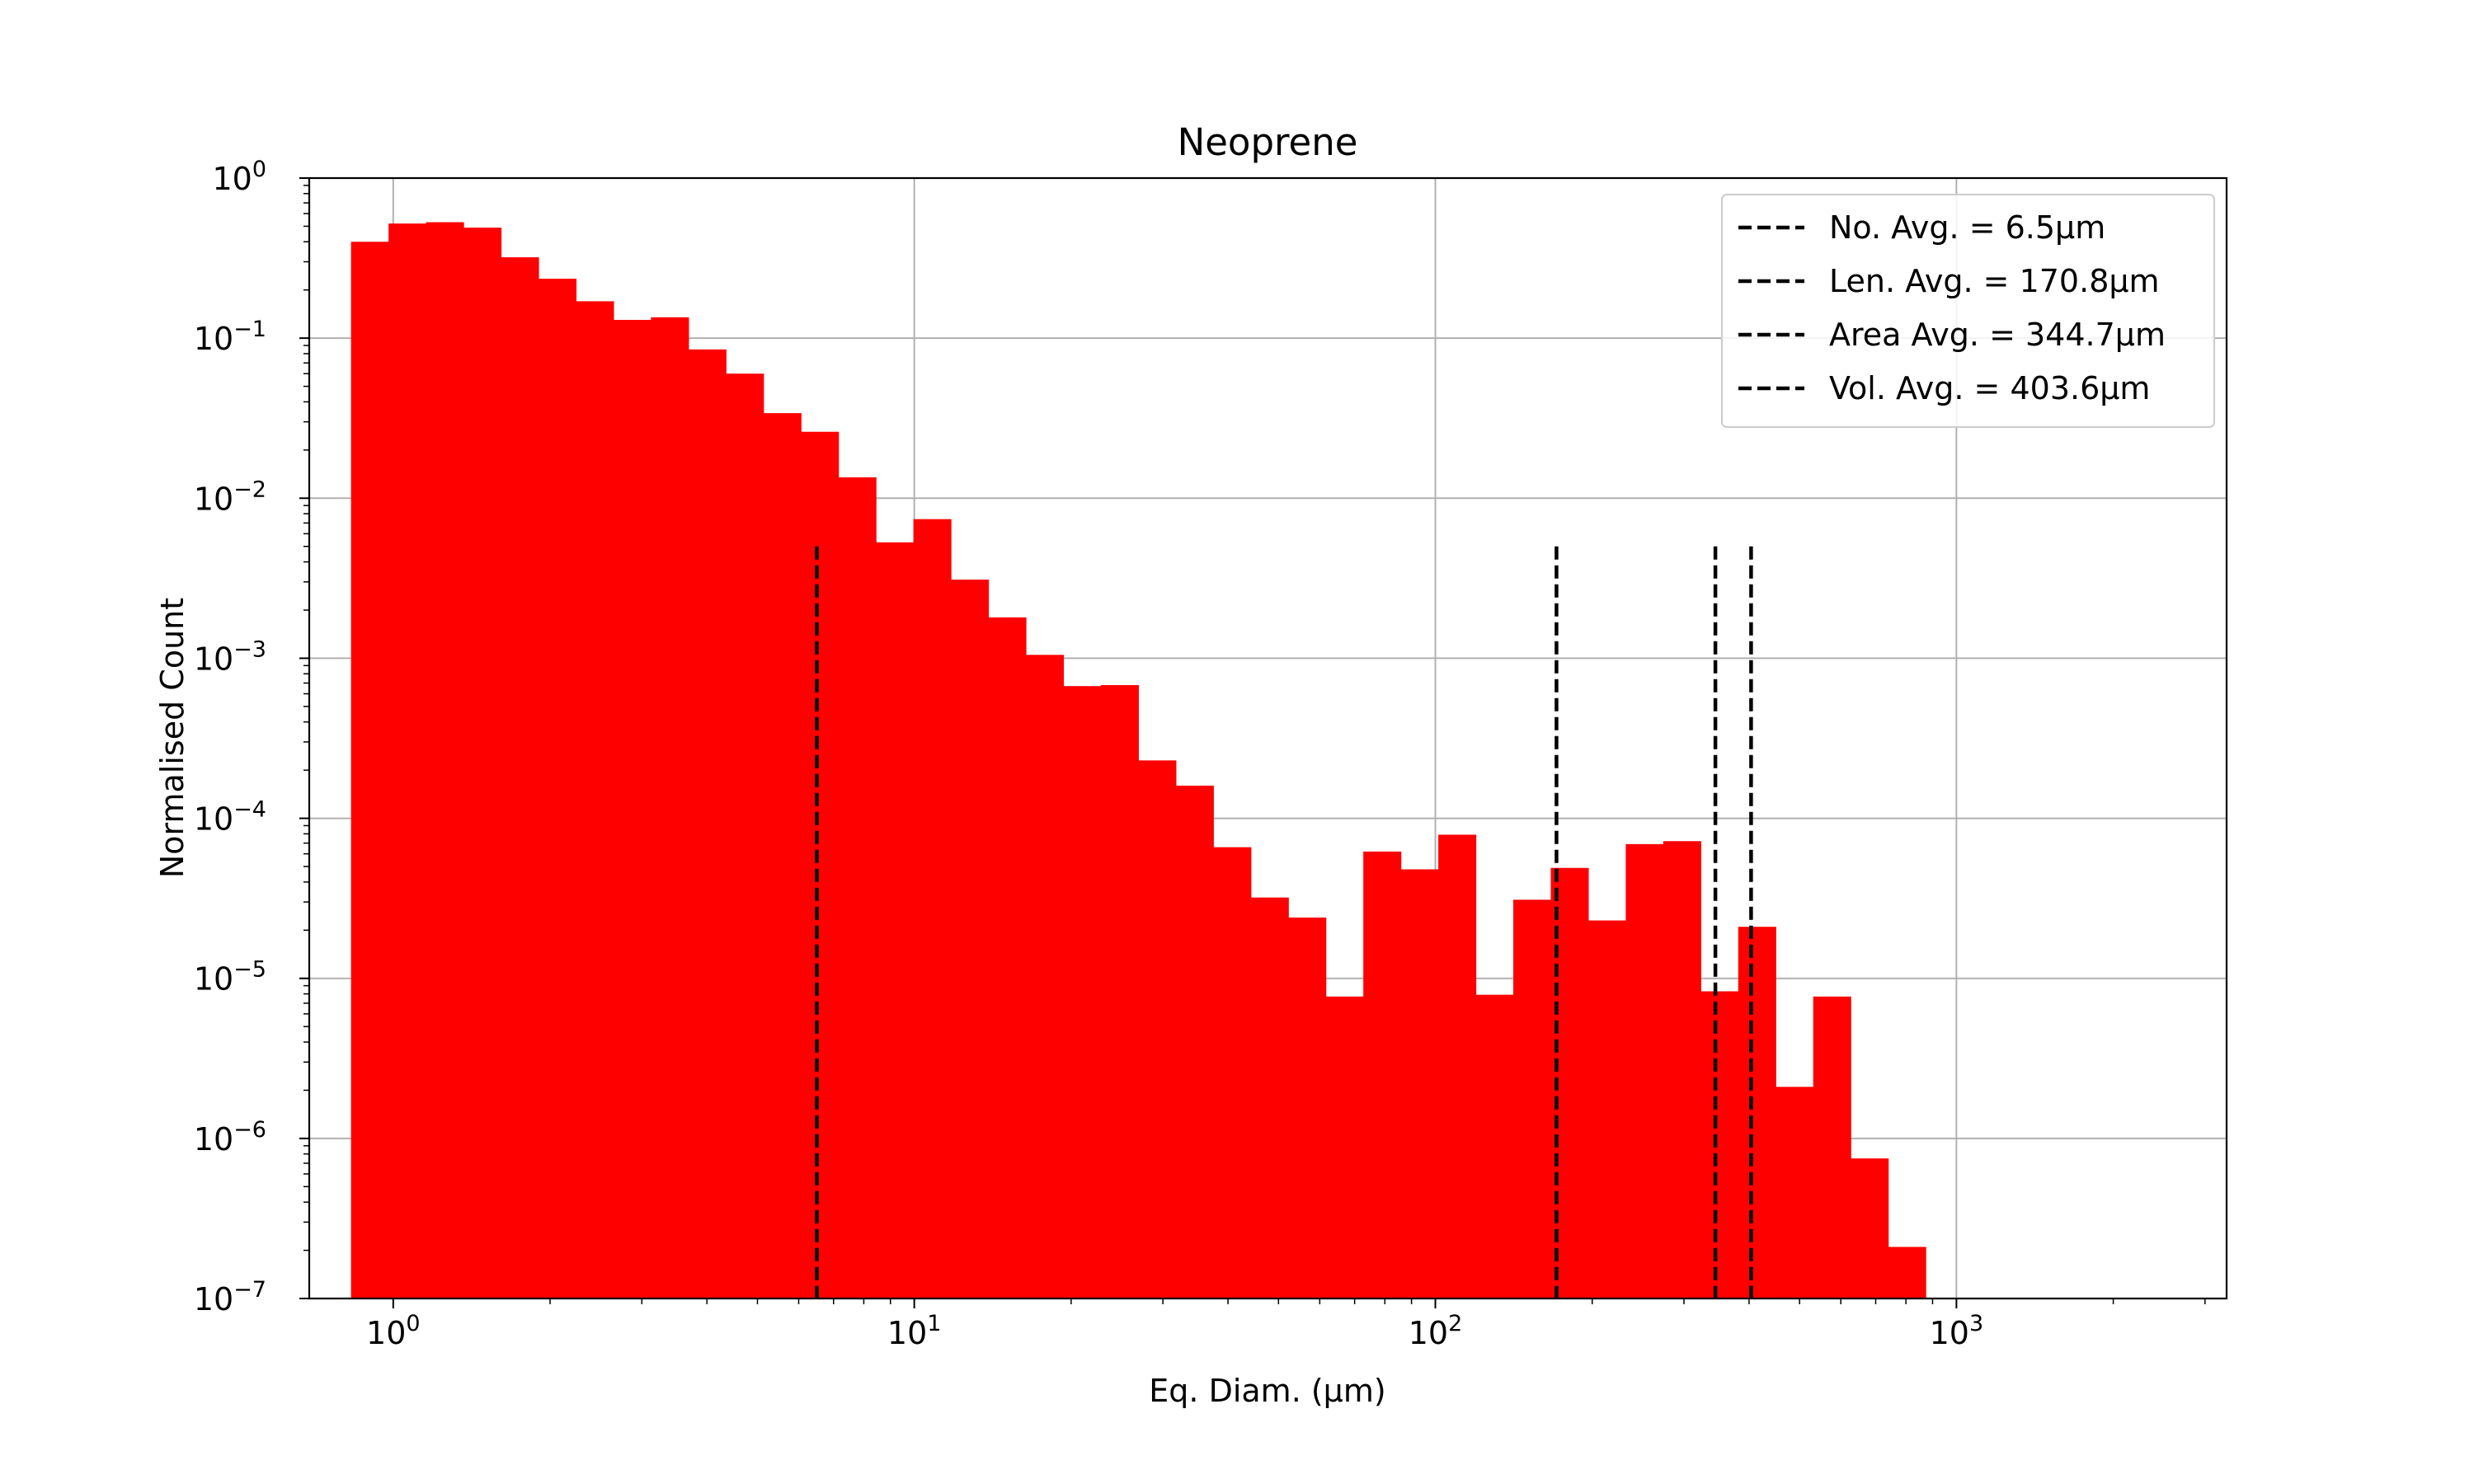 The image size is (2474, 1484). I want to click on y-tick-label: 10⁰, so click(239, 177).